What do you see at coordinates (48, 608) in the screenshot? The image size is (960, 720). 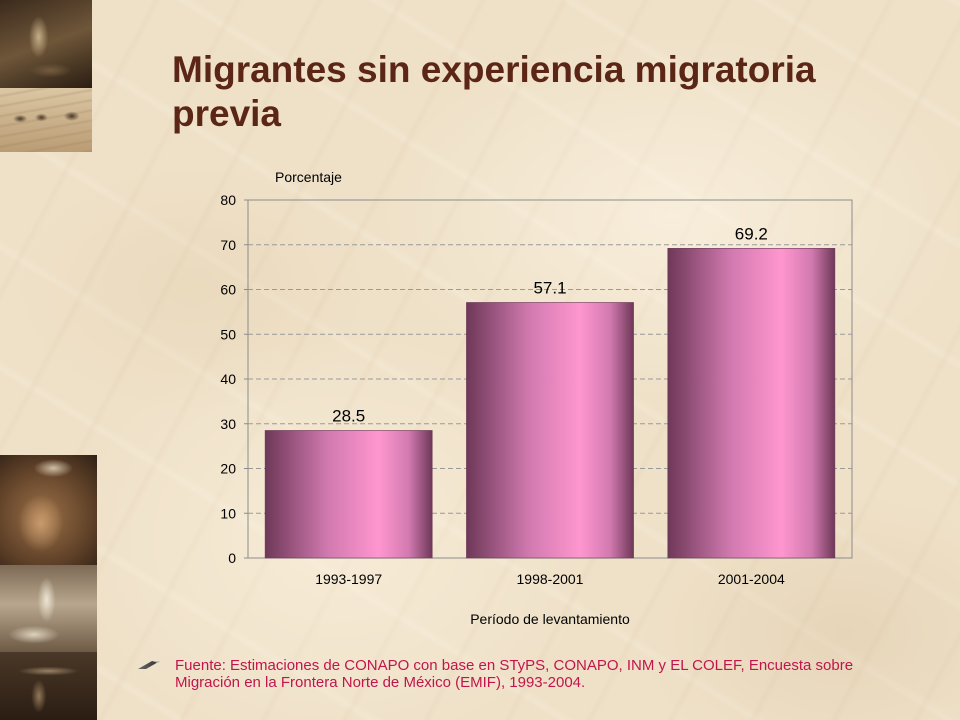 I see `photo-bird-angel` at bounding box center [48, 608].